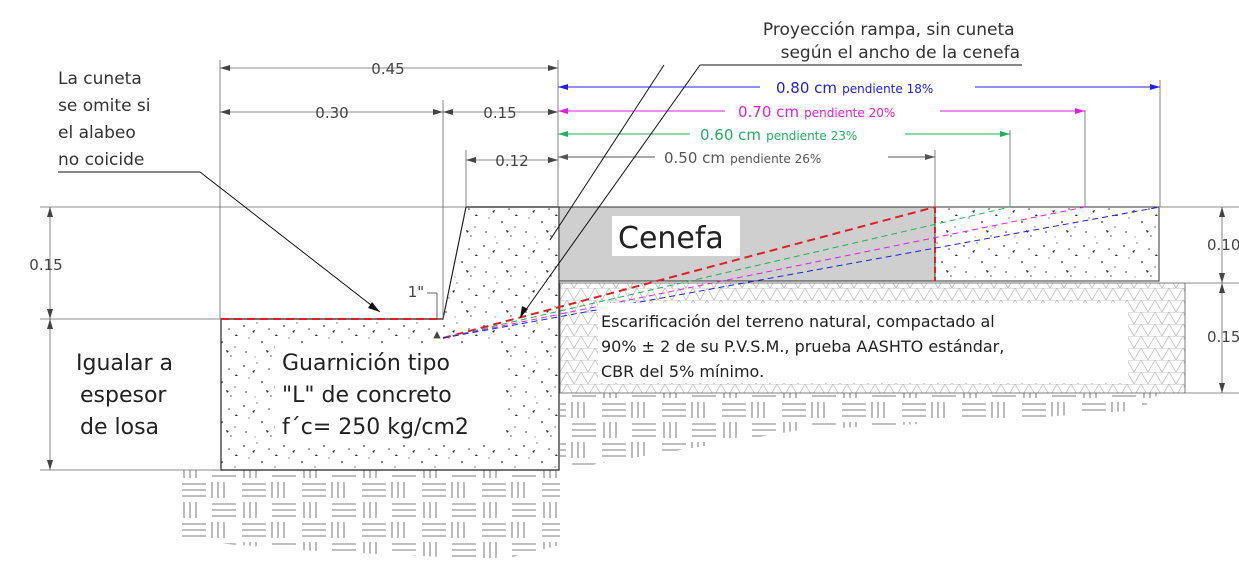 This screenshot has height=562, width=1239. Describe the element at coordinates (434, 315) in the screenshot. I see `one-inch-marker` at that location.